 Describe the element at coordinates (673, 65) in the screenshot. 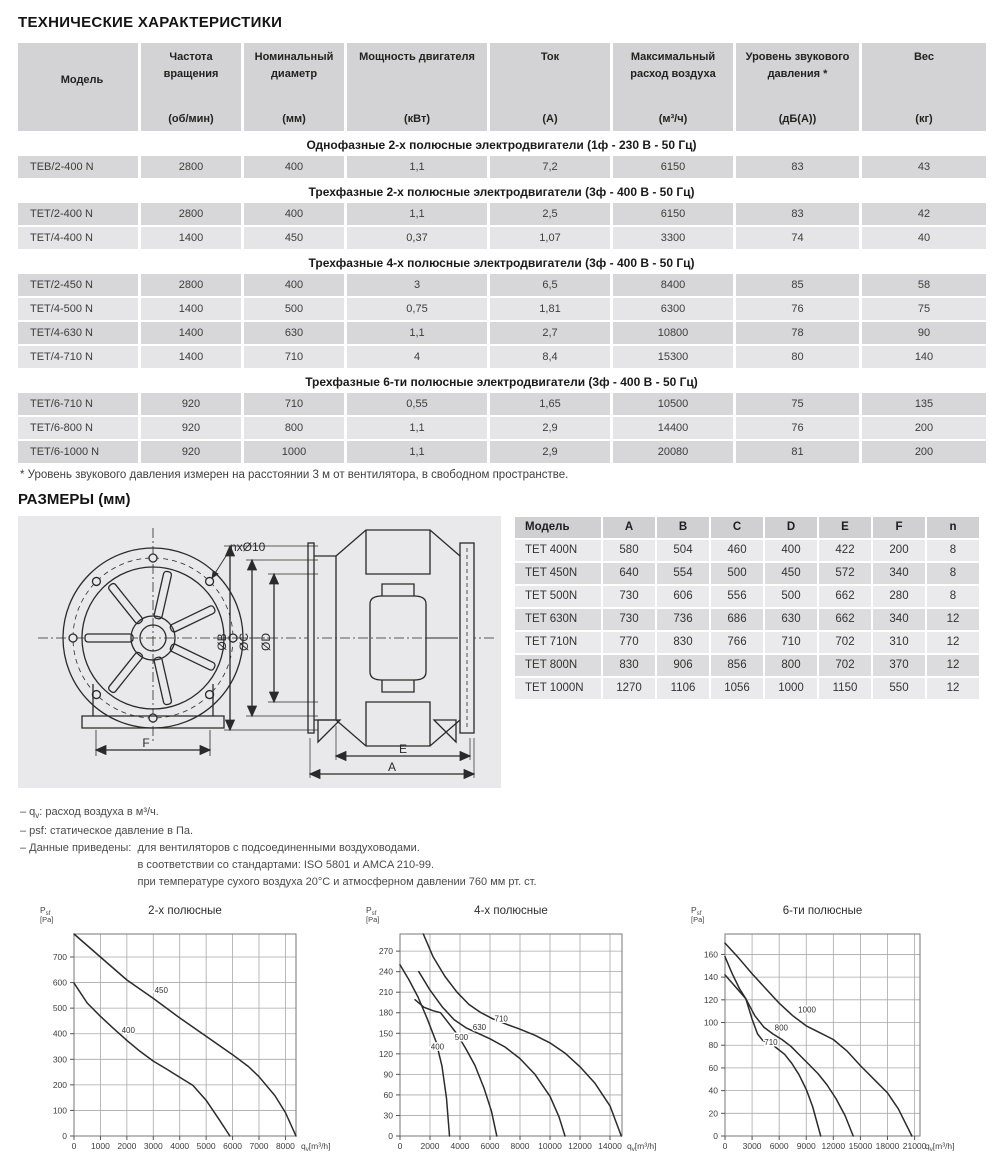

I see `spec-header-title: Максимальный расход воздуха` at that location.